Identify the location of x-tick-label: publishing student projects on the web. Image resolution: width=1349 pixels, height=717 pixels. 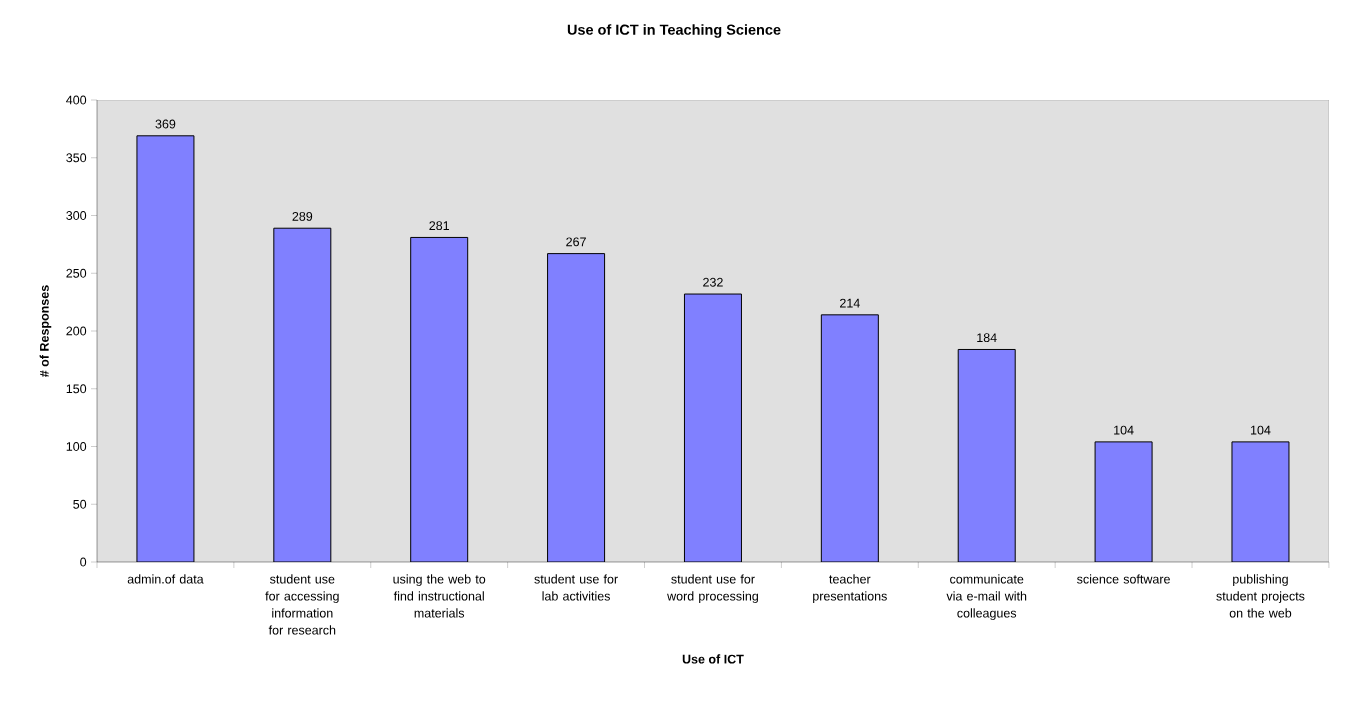
(1260, 596).